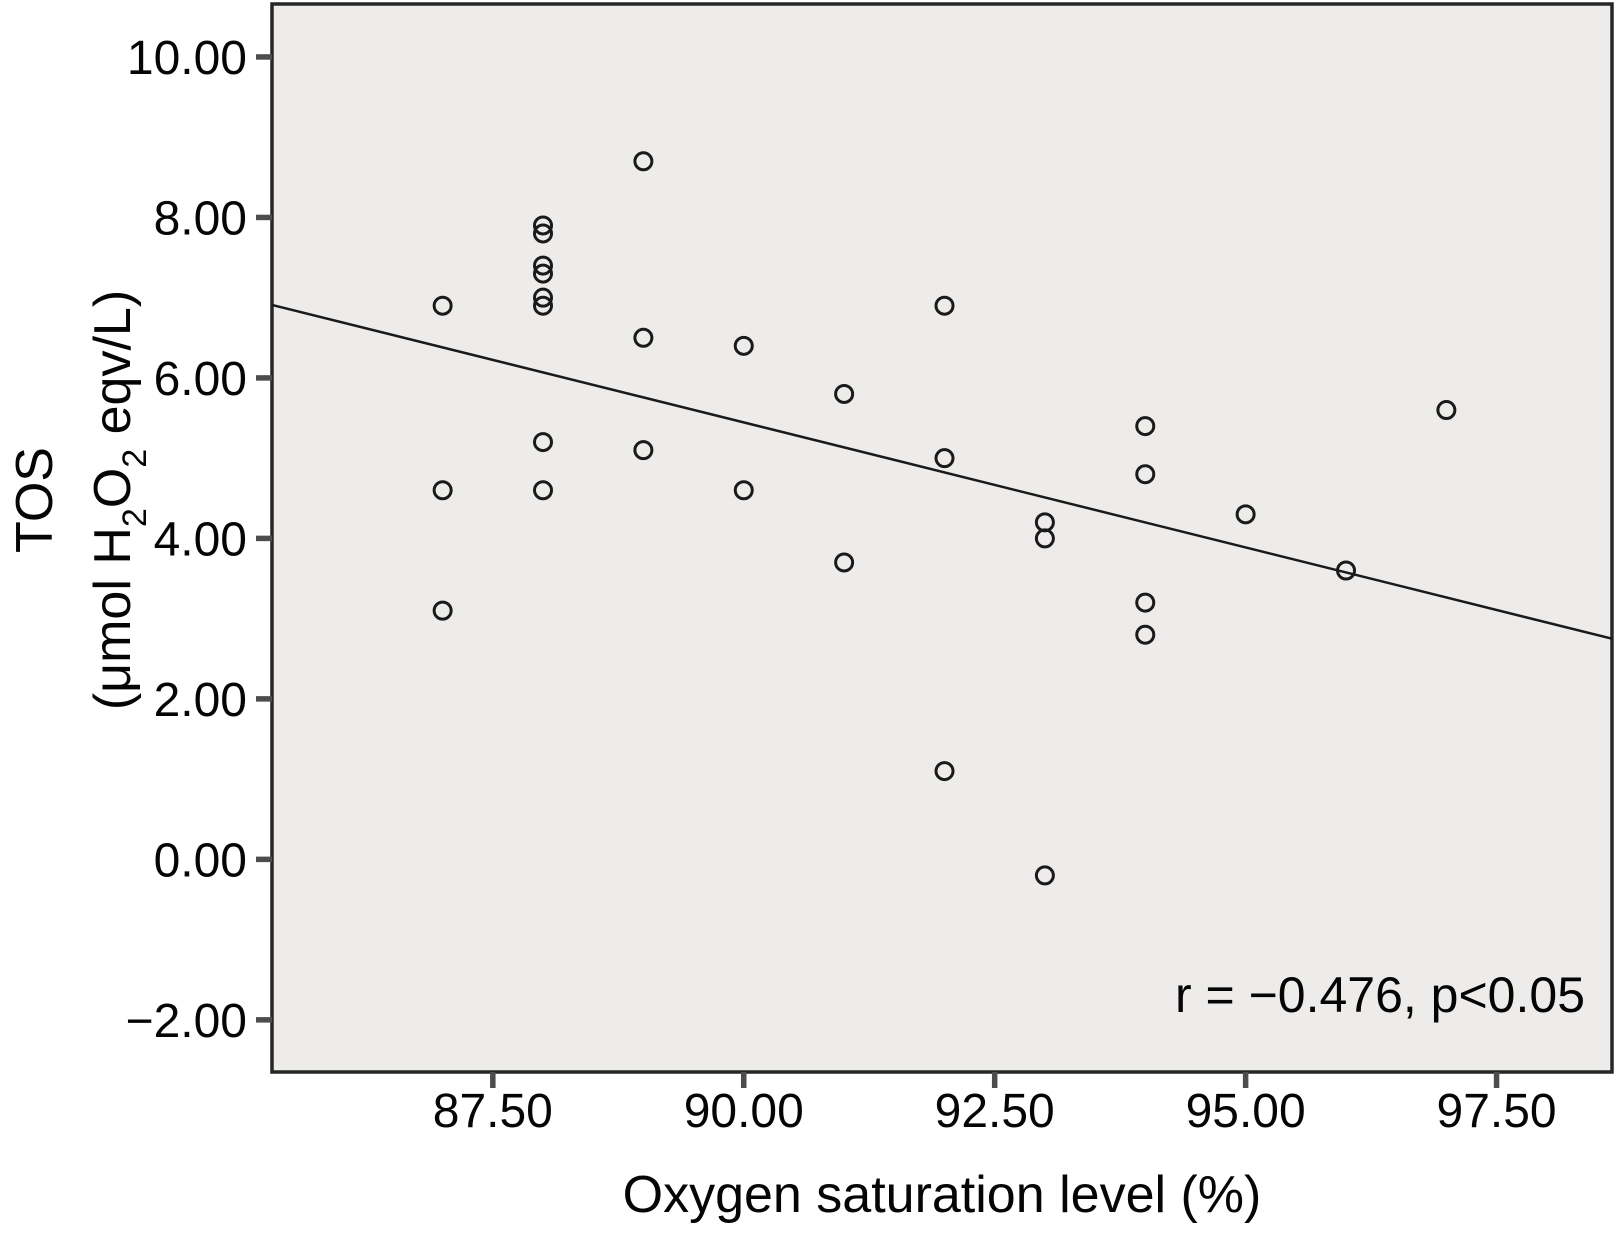  I want to click on y-axis-title-text: eqv/L), so click(113, 369).